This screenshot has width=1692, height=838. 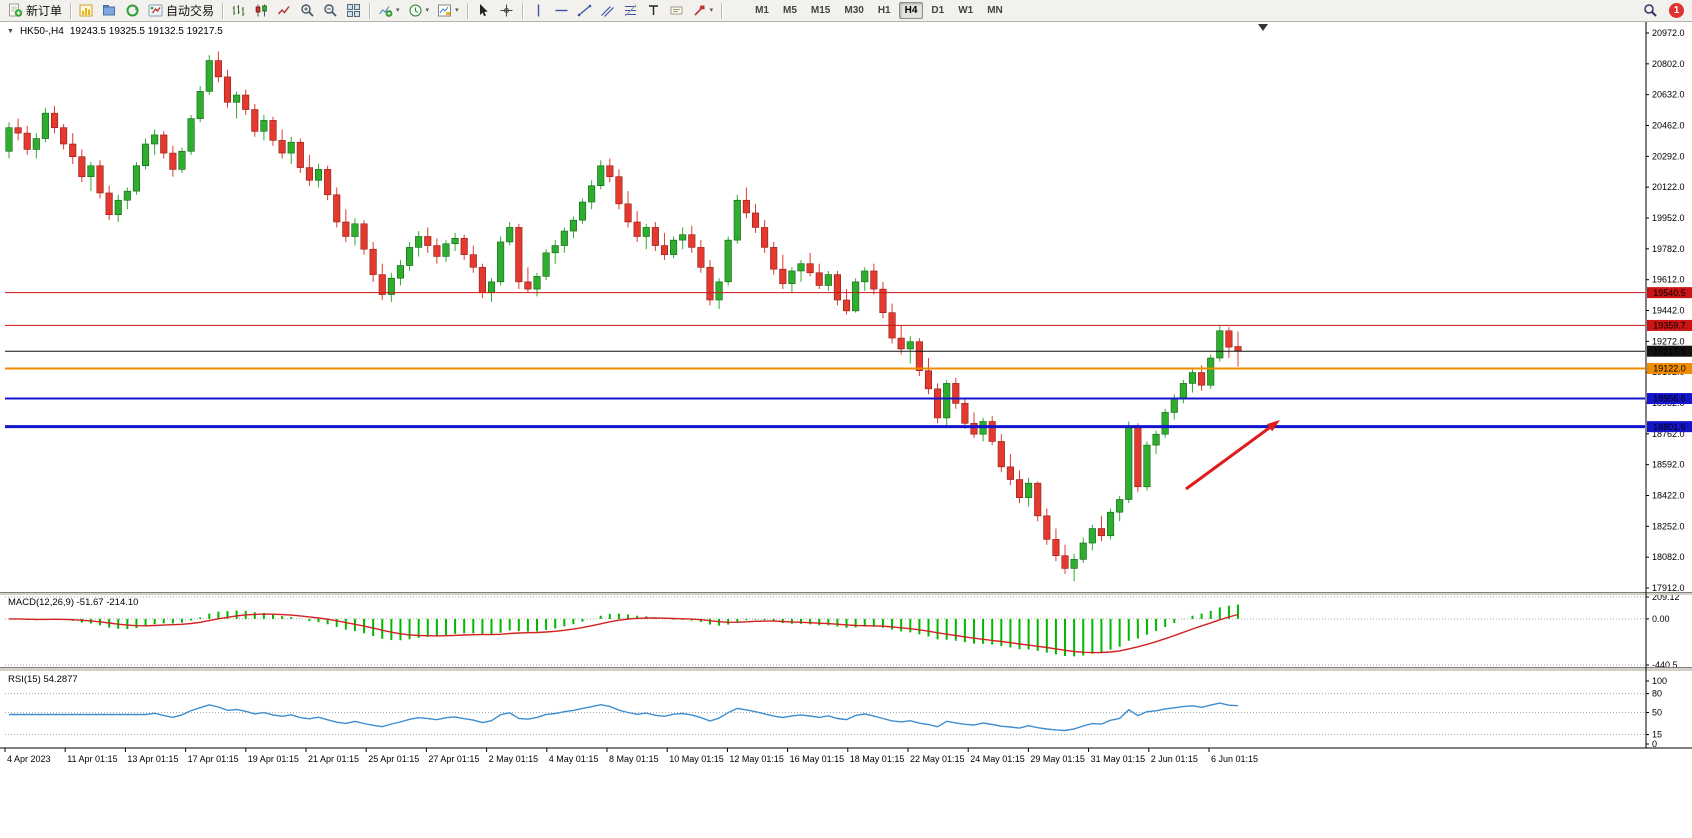 What do you see at coordinates (703, 11) in the screenshot?
I see `arrows-button: ▾` at bounding box center [703, 11].